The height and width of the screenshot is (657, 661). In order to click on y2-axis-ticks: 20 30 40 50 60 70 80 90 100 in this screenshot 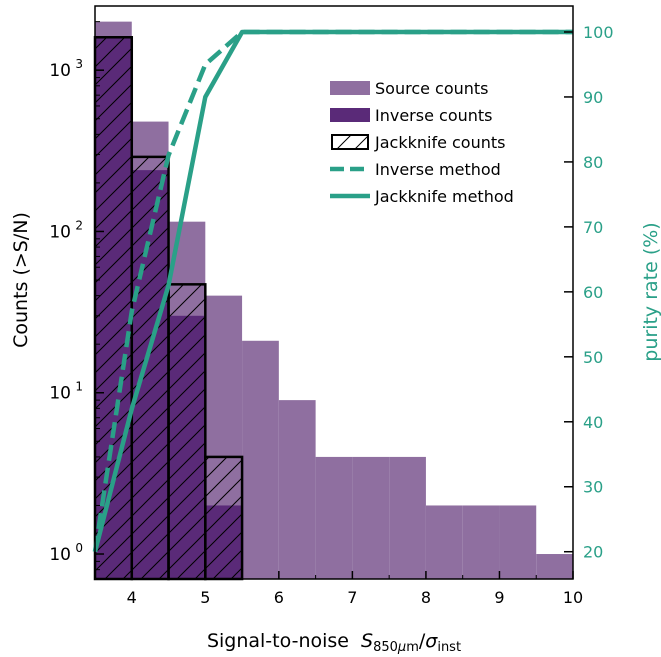, I will do `click(589, 292)`.